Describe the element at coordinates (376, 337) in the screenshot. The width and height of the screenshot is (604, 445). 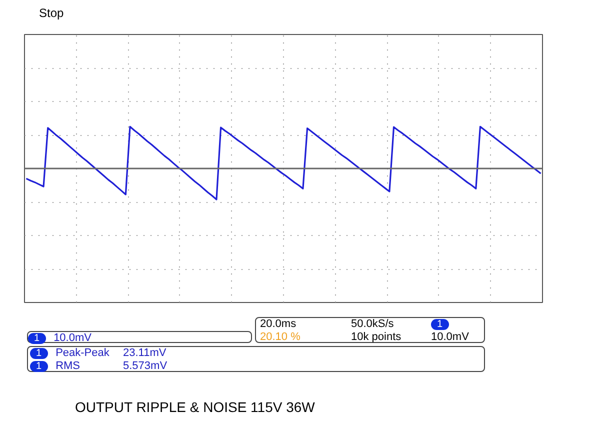
I see `text: 10k points` at that location.